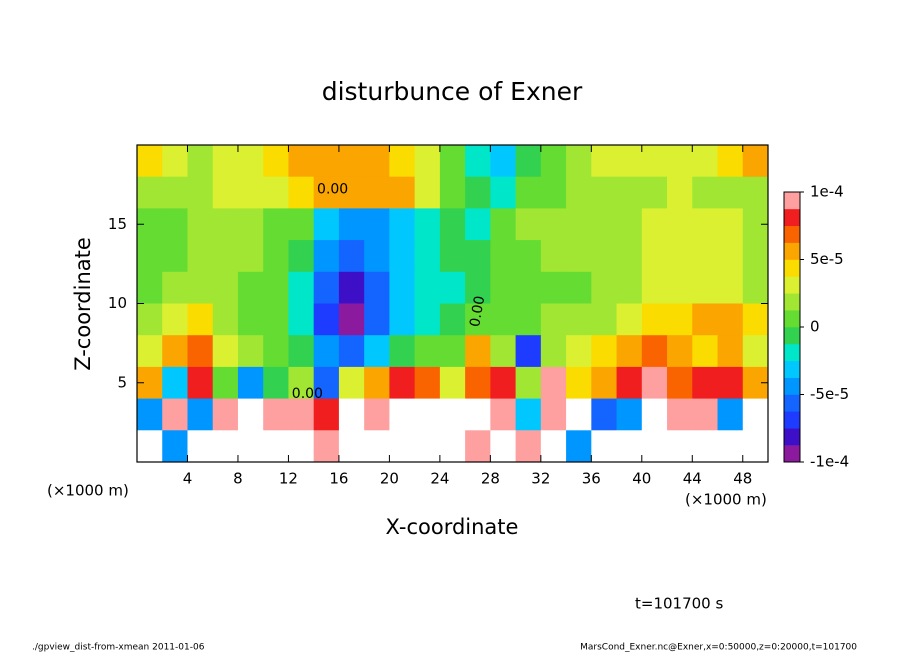 This screenshot has height=654, width=904. What do you see at coordinates (122, 382) in the screenshot?
I see `y-tick-label: 5` at bounding box center [122, 382].